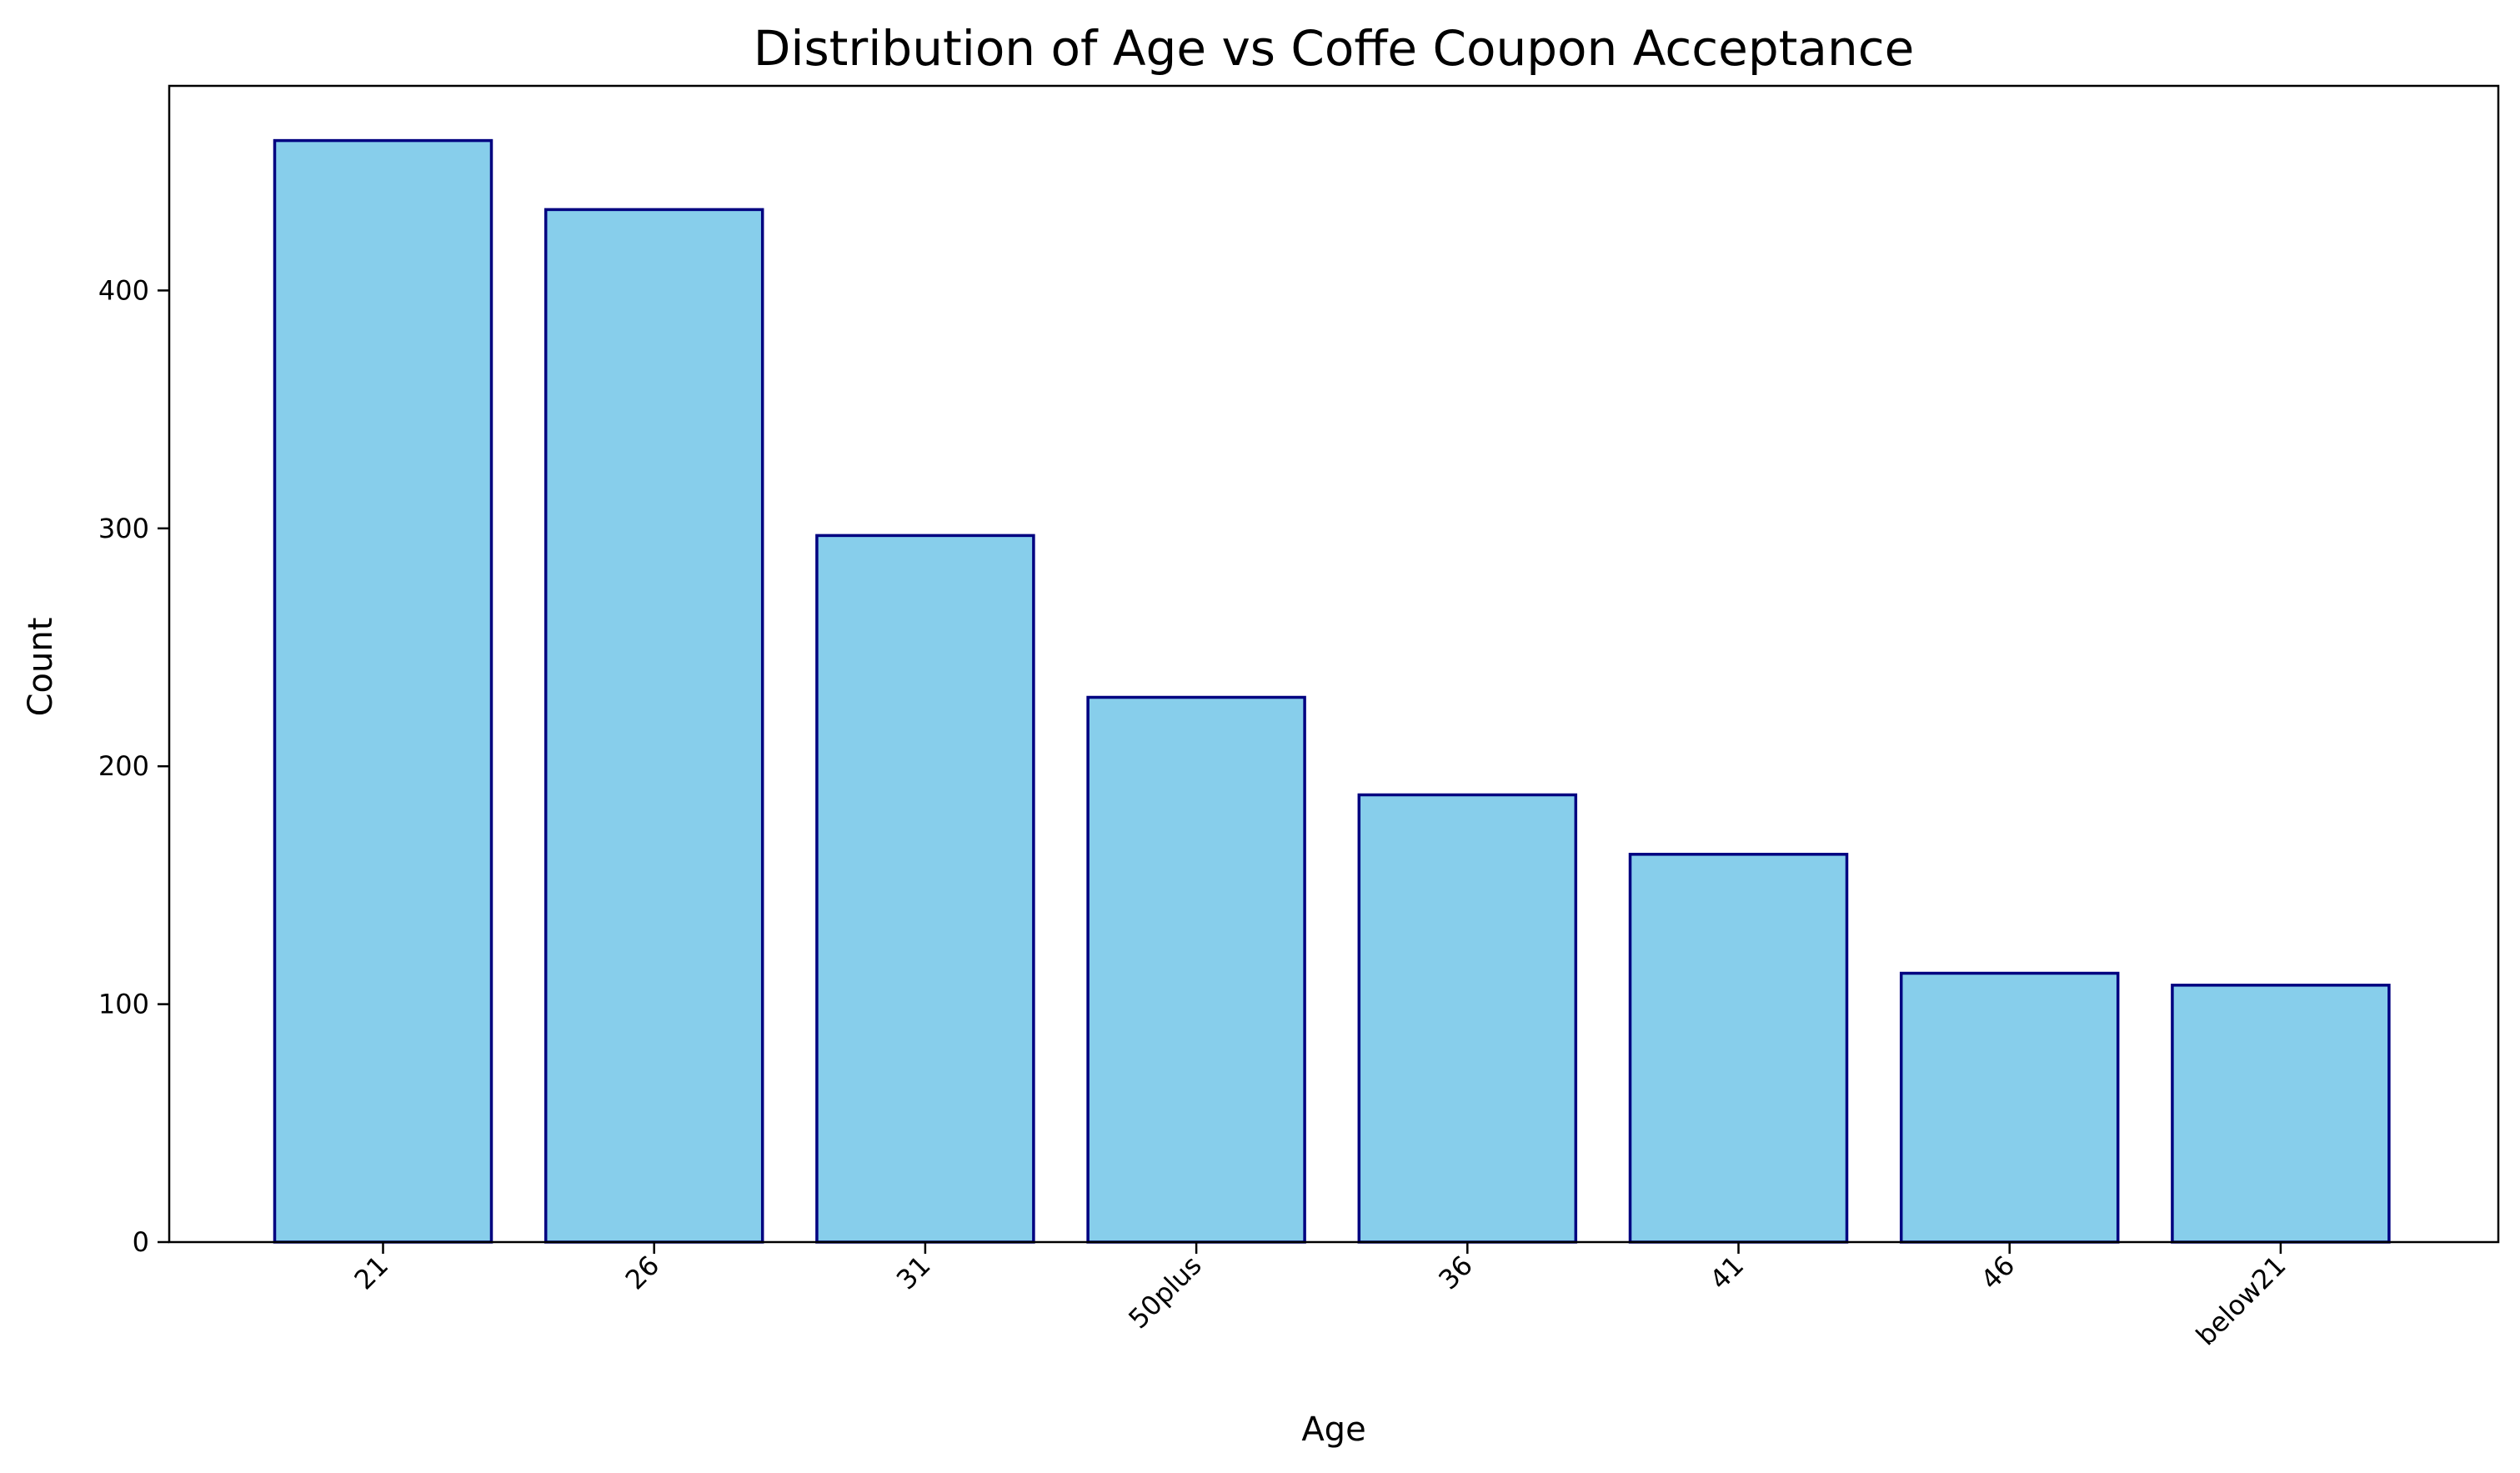 The height and width of the screenshot is (1473, 2520). I want to click on y-tick-label: 100, so click(123, 1004).